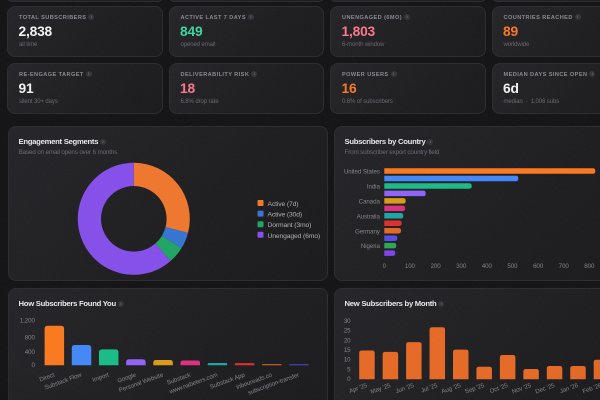 The height and width of the screenshot is (400, 600). Describe the element at coordinates (451, 389) in the screenshot. I see `svg-text: Aug '25` at that location.